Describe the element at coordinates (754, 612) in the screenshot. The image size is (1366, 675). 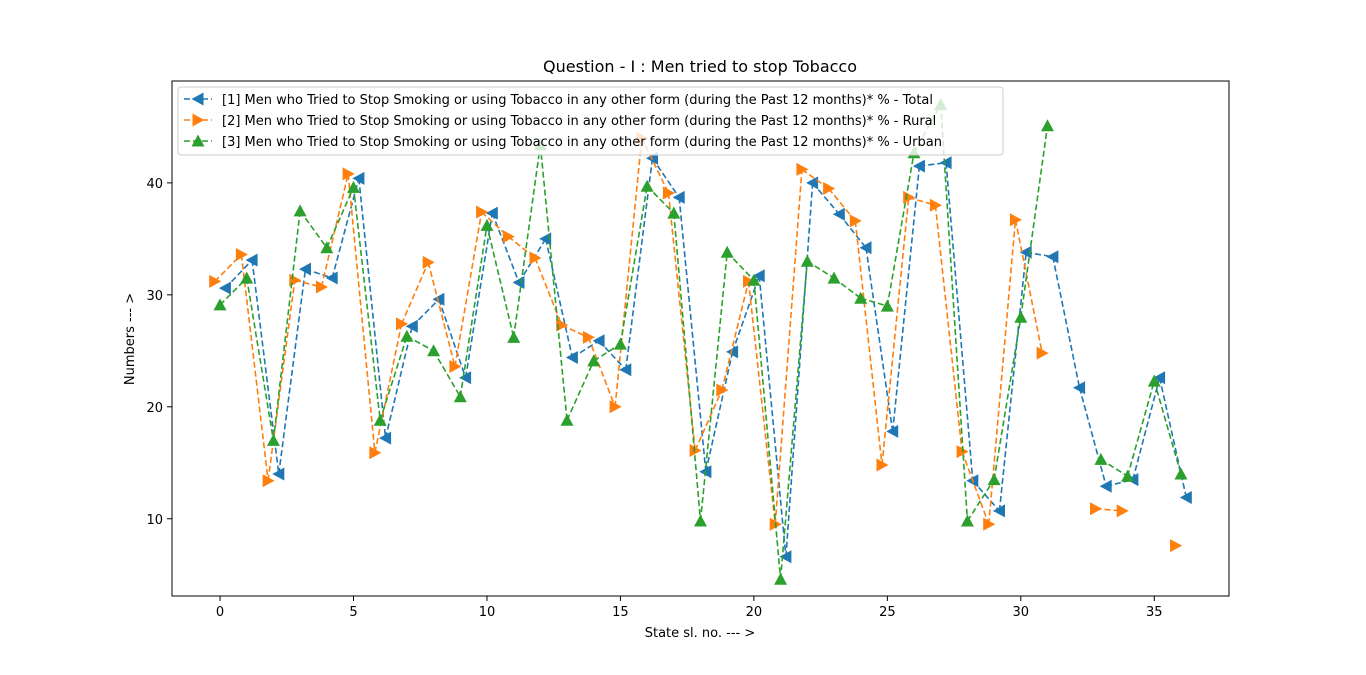
I see `x-tick-label: 20` at that location.